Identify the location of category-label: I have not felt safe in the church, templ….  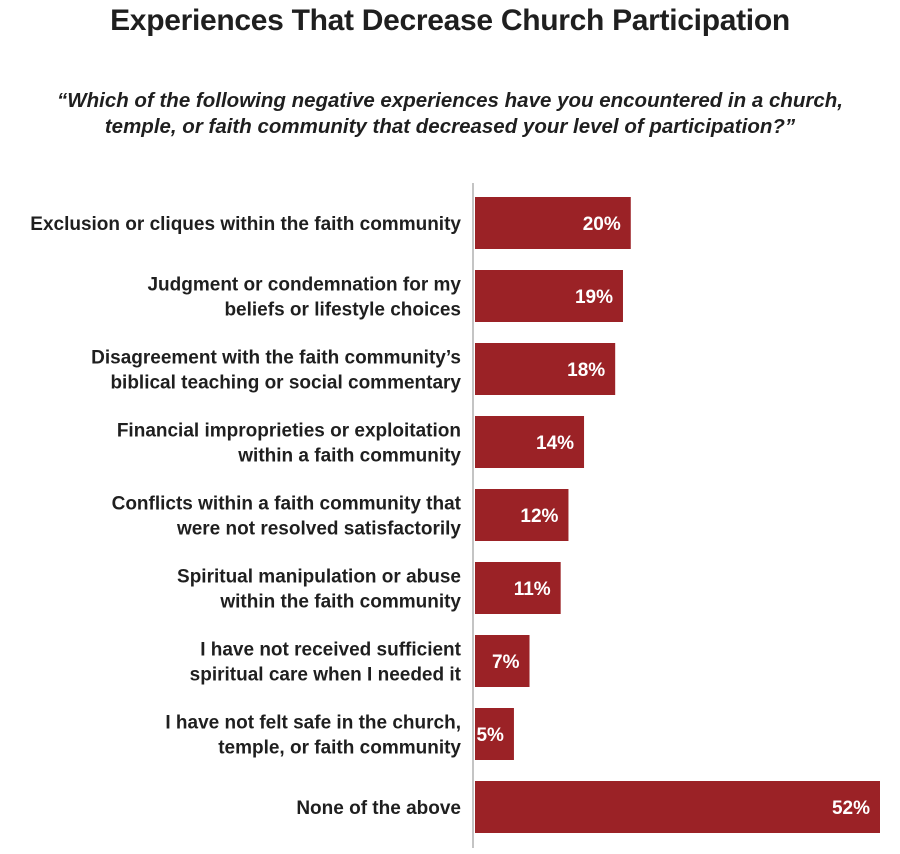
(313, 736).